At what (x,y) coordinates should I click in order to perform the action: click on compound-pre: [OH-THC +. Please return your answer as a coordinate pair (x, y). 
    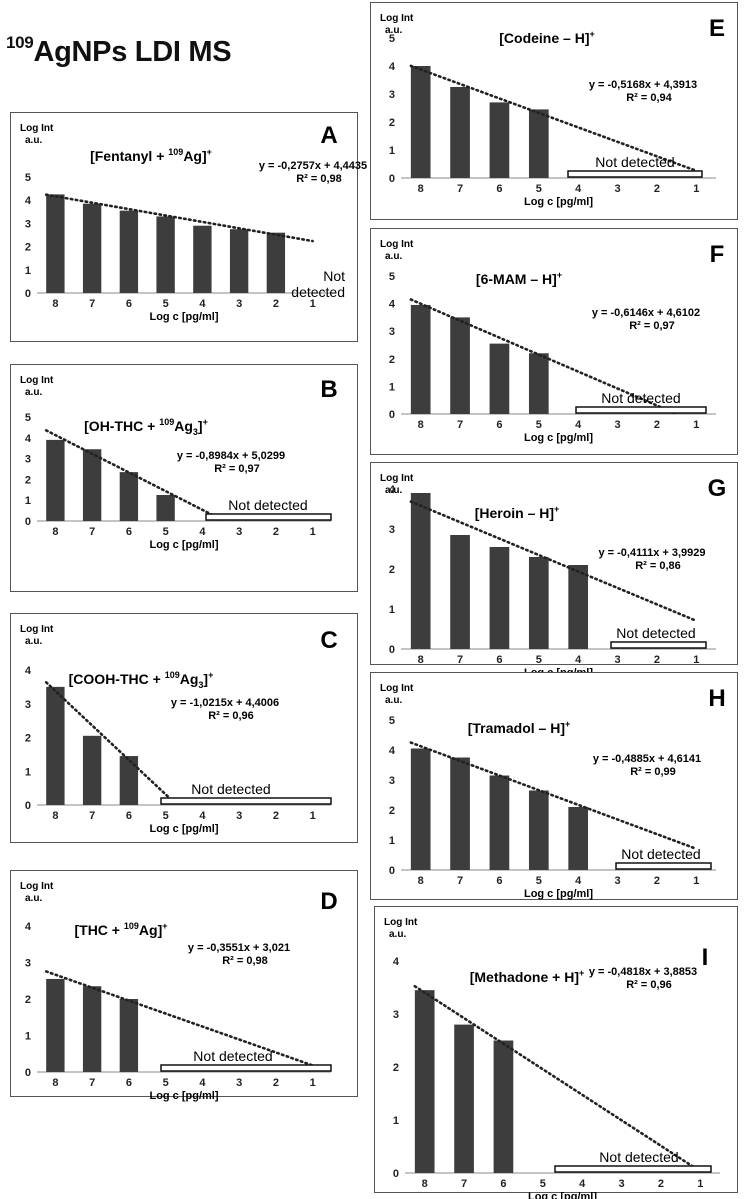
    Looking at the image, I should click on (121, 426).